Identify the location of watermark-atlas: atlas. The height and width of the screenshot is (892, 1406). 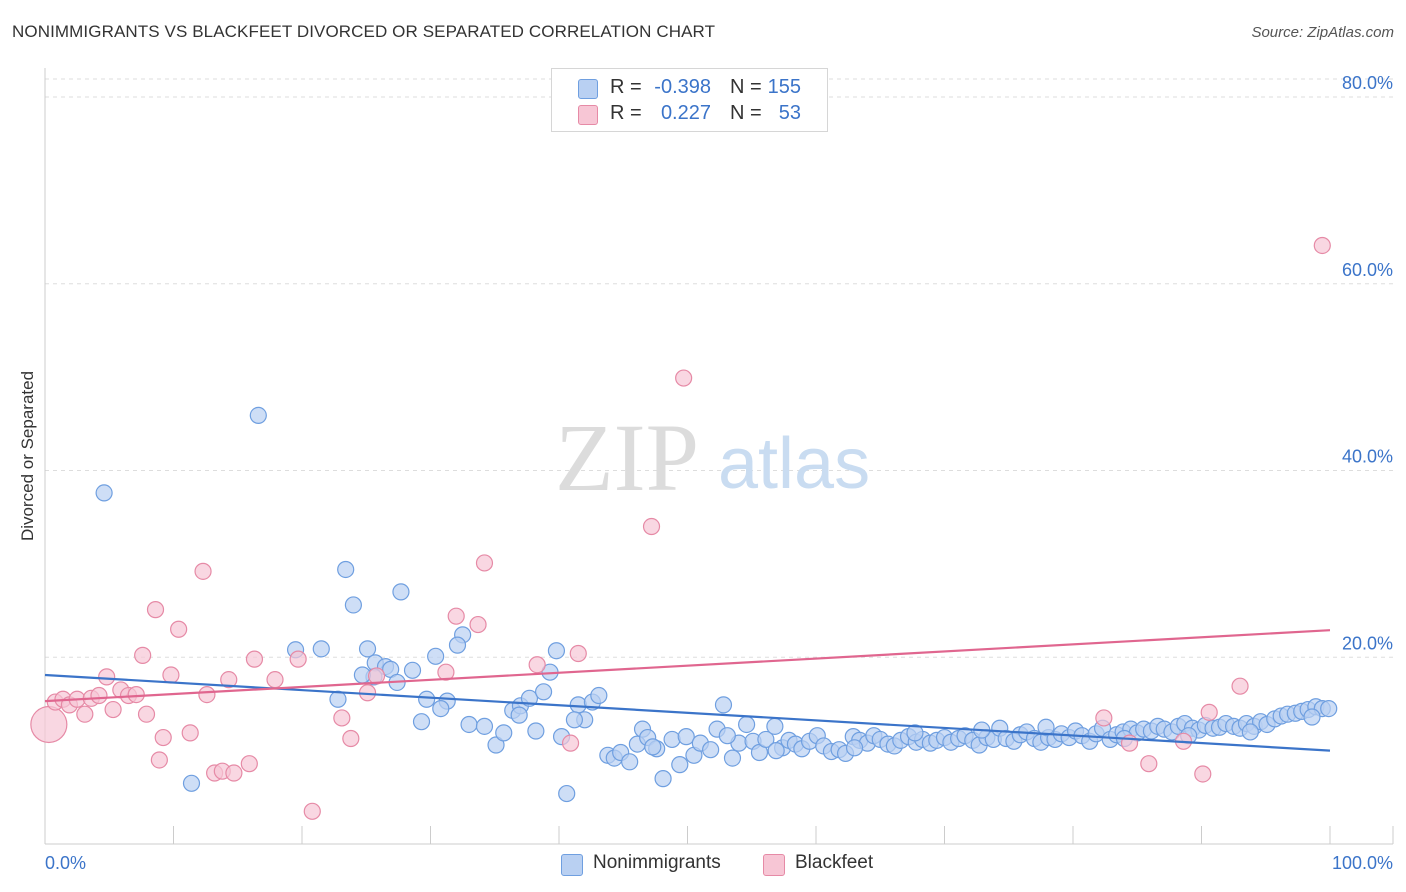
(794, 464).